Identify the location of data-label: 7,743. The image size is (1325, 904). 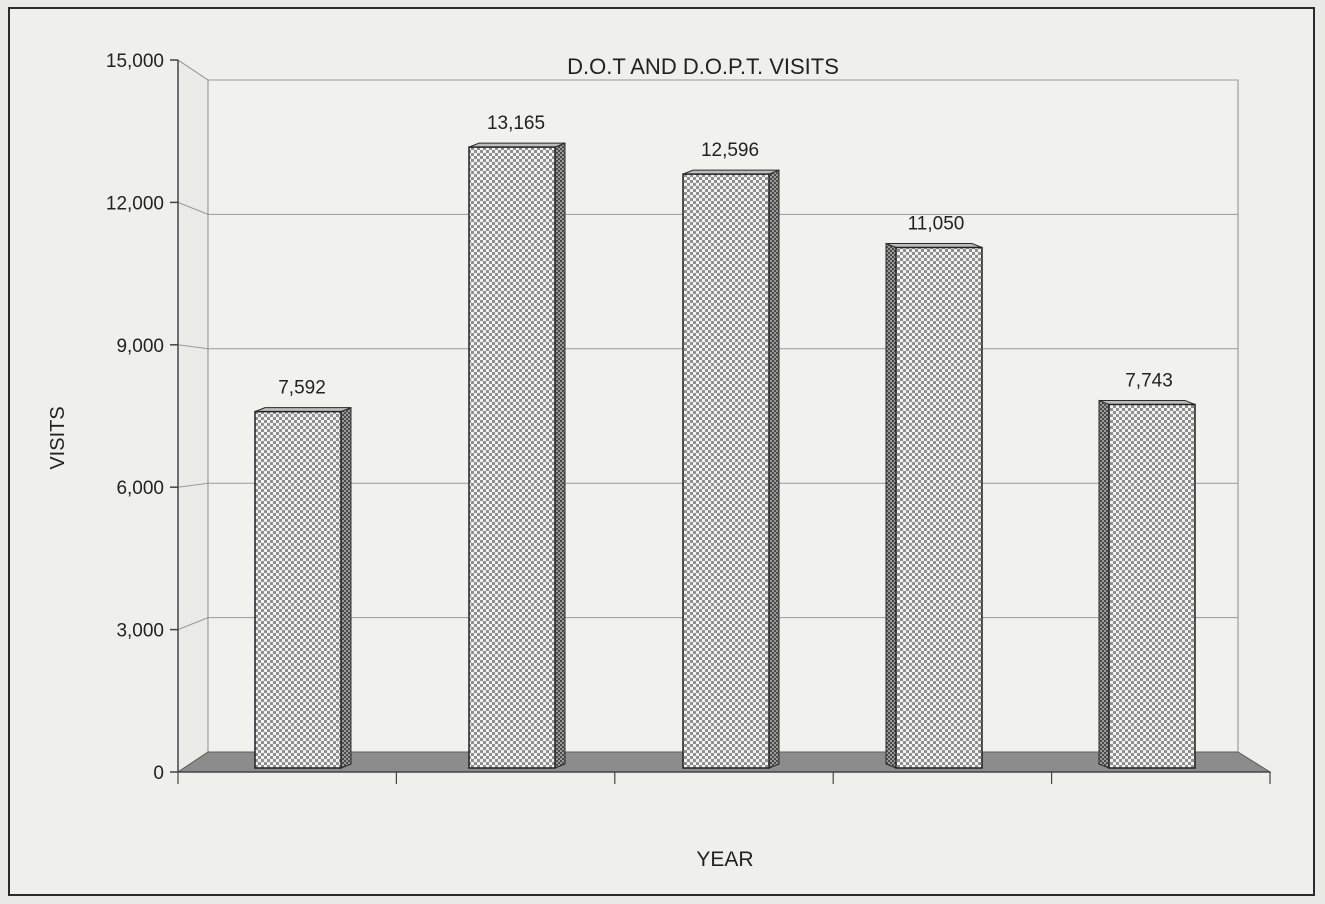
(1149, 380).